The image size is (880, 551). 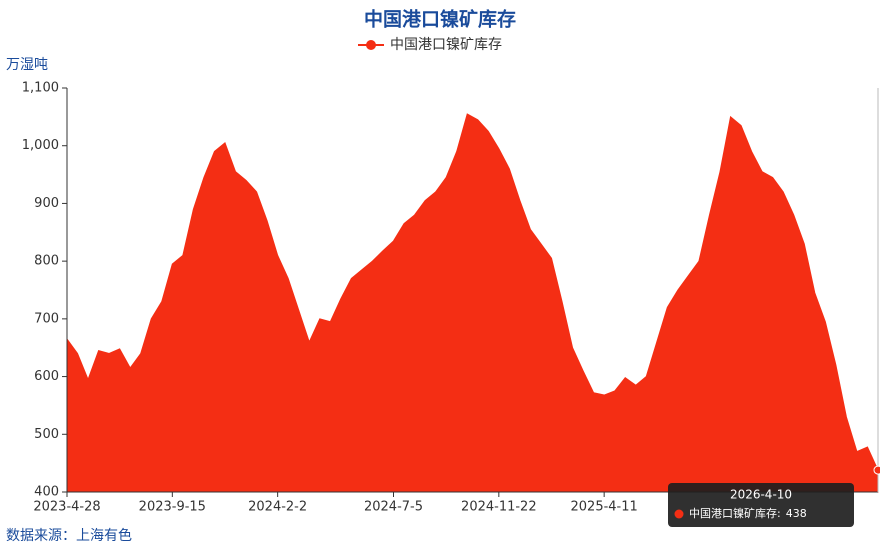 I want to click on tooltip-text: 中国港口镍矿库存: 438, so click(x=748, y=513).